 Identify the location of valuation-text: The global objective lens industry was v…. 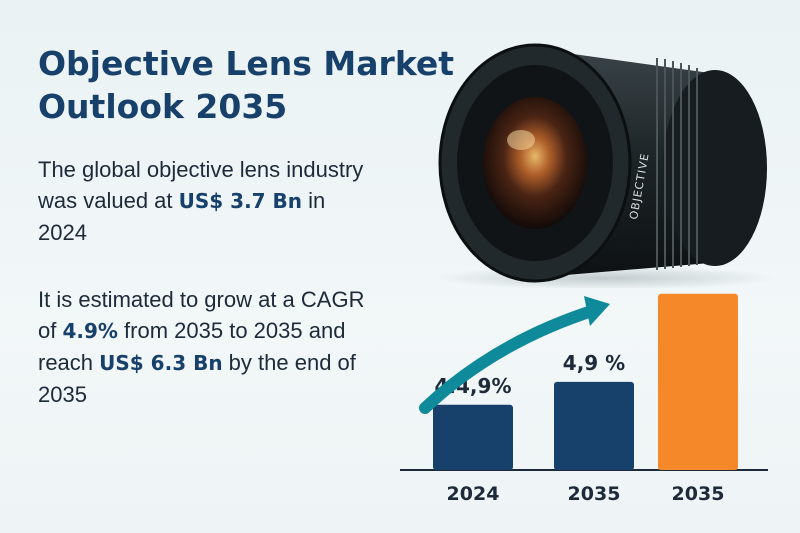
(201, 185).